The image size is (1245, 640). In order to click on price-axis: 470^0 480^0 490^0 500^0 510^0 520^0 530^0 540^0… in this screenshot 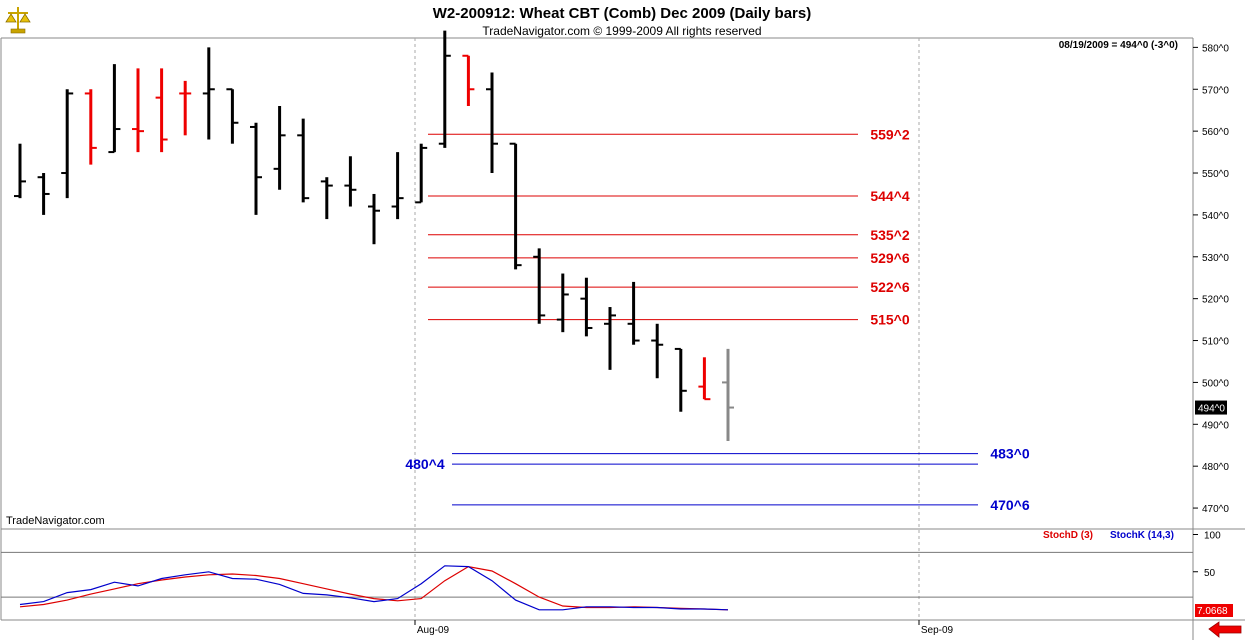, I will do `click(1211, 279)`.